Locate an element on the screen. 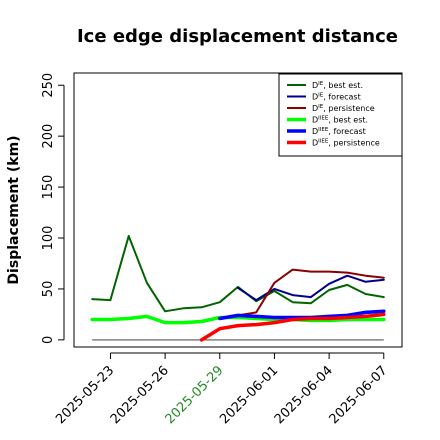  y-axis-title: Displacement (km) is located at coordinates (14, 209).